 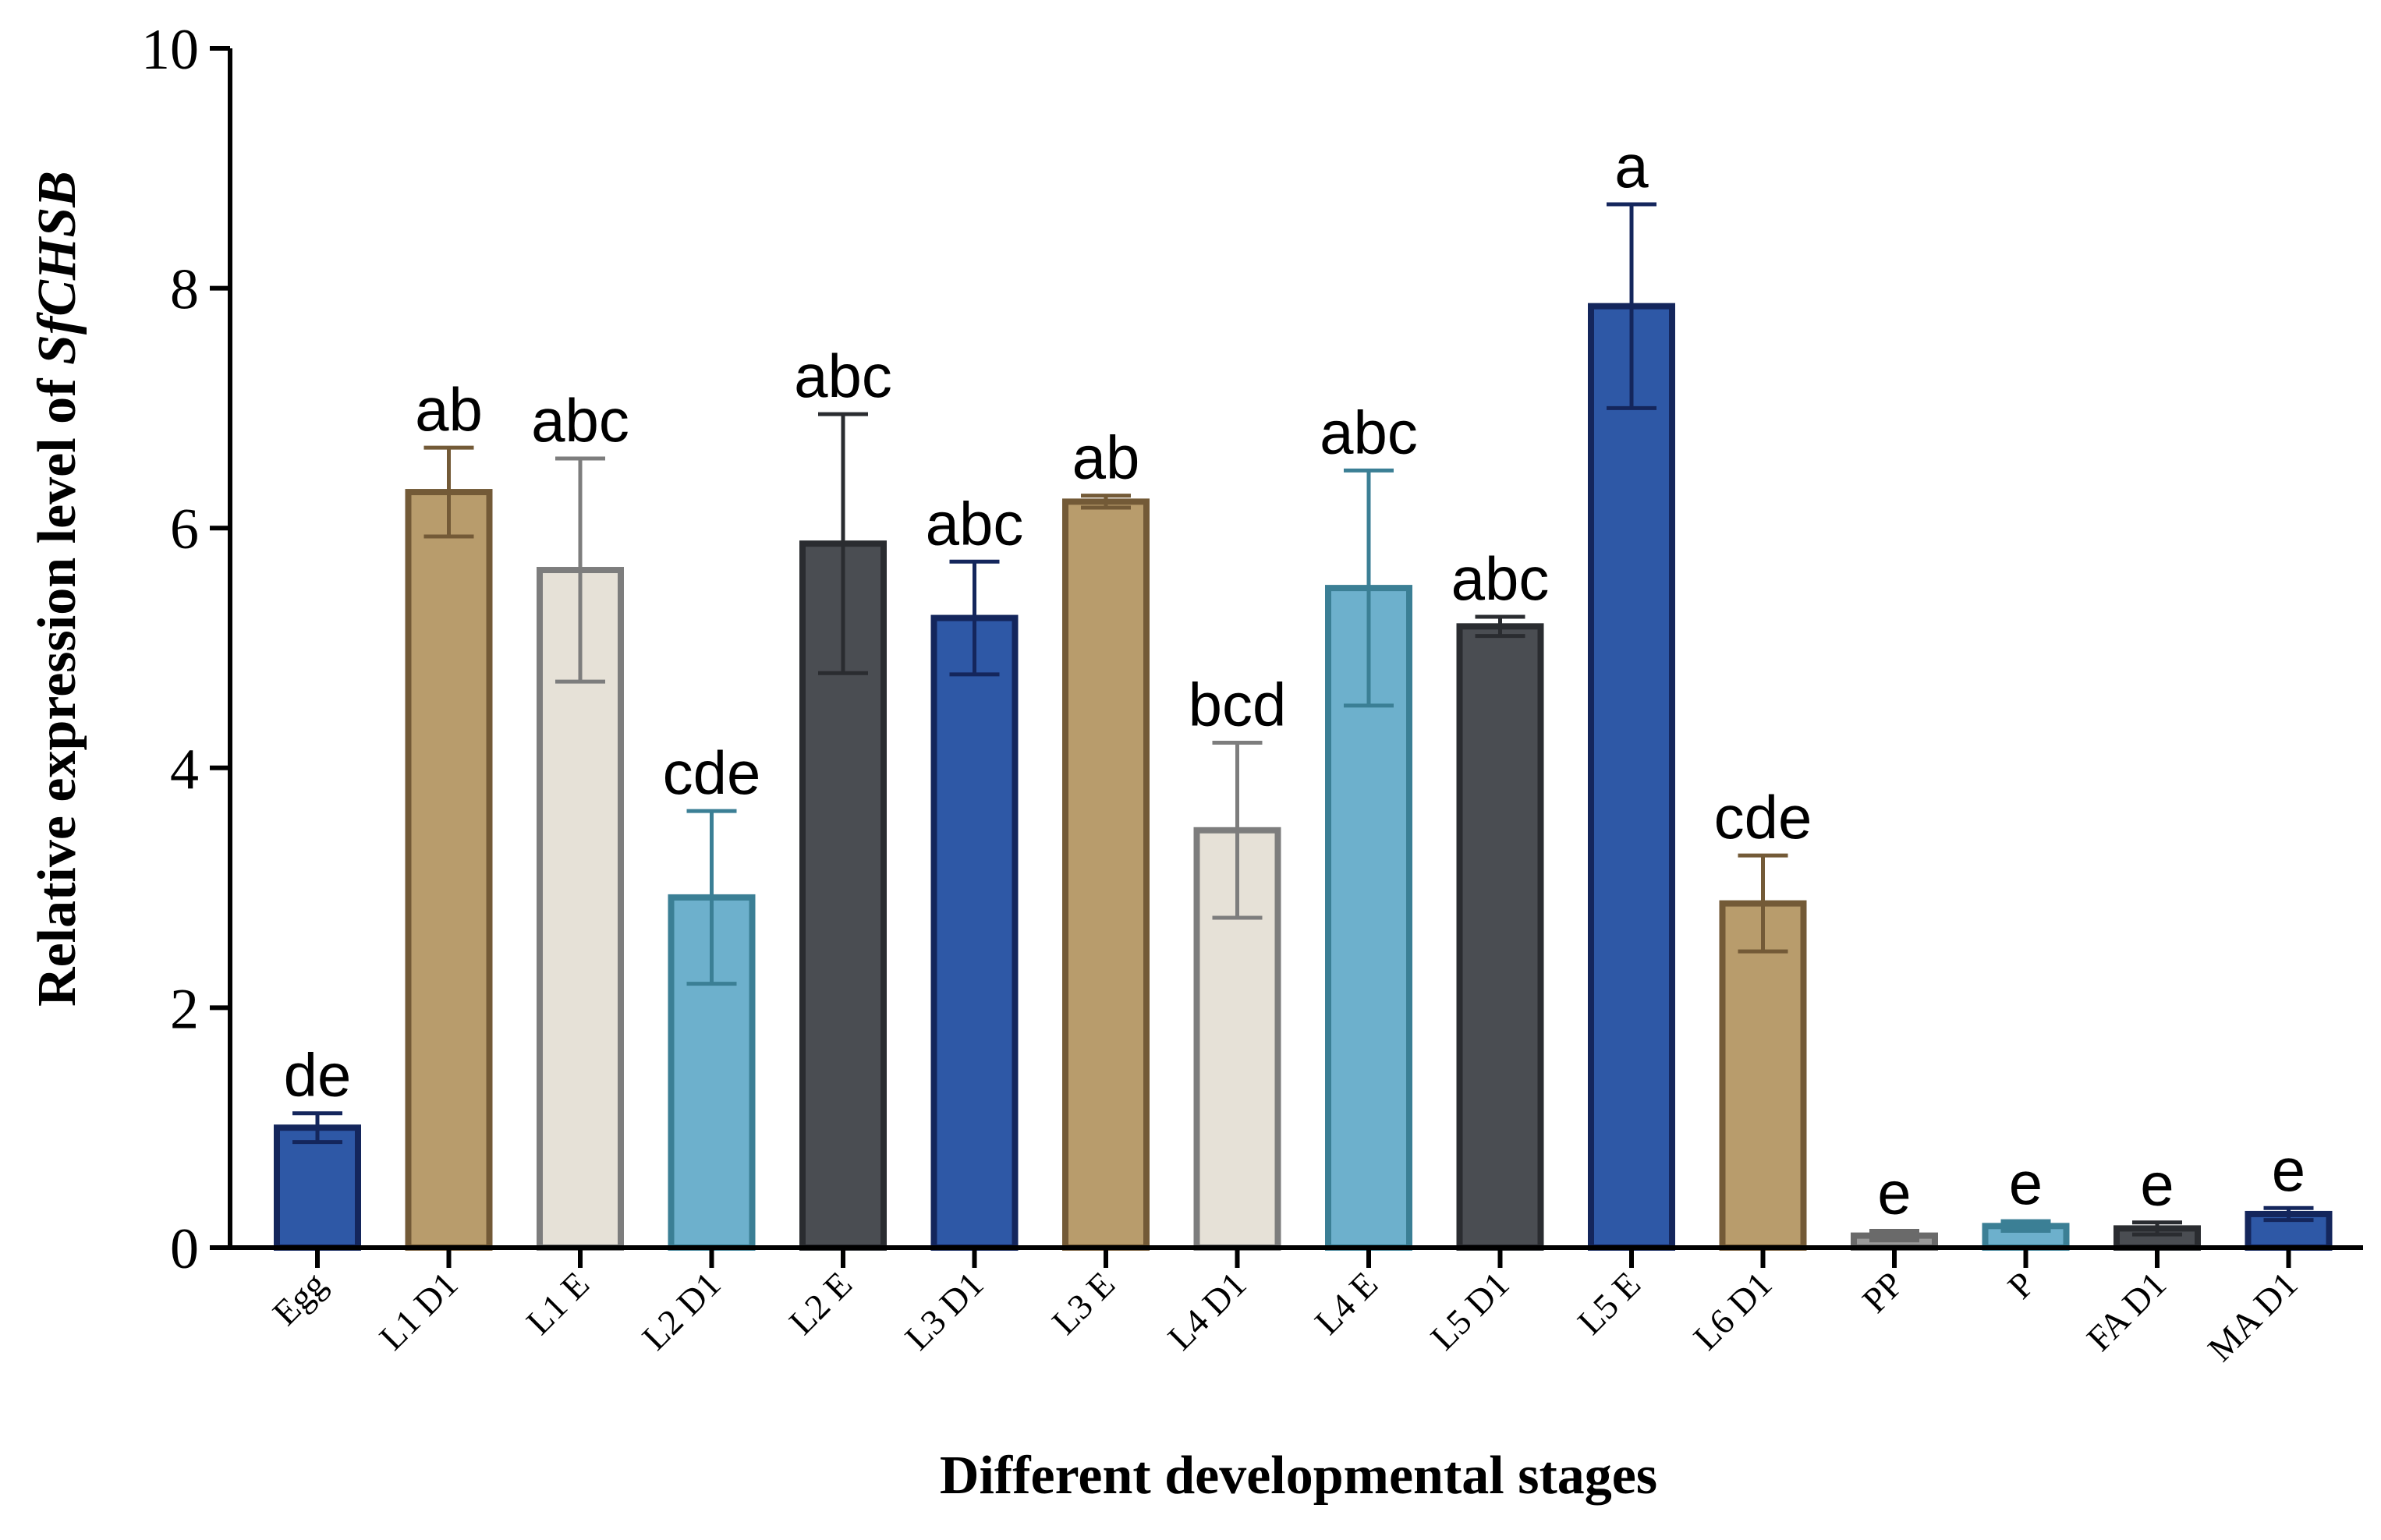 I want to click on x-tick-label: FA D1, so click(x=2126, y=1311).